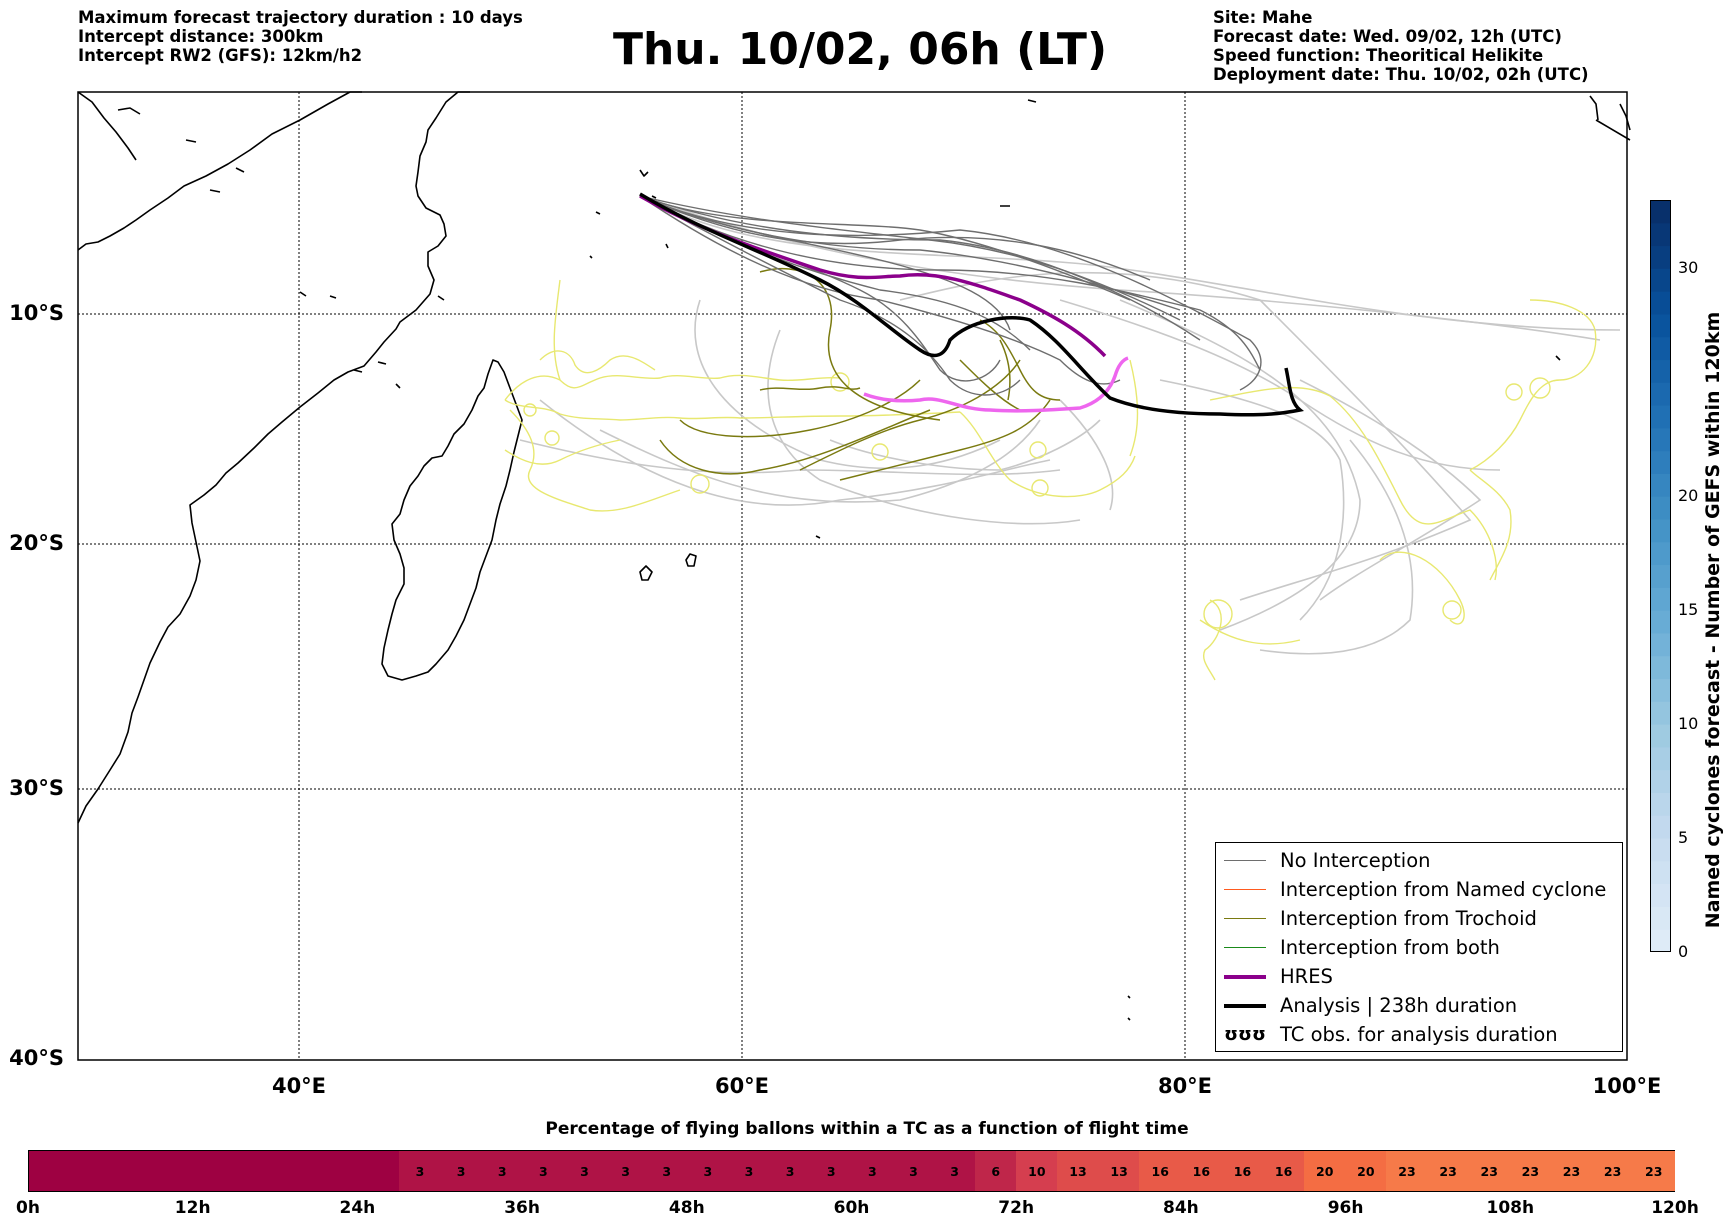 The height and width of the screenshot is (1223, 1734). I want to click on legend-item: Analysis | 238h duration, so click(1369, 1005).